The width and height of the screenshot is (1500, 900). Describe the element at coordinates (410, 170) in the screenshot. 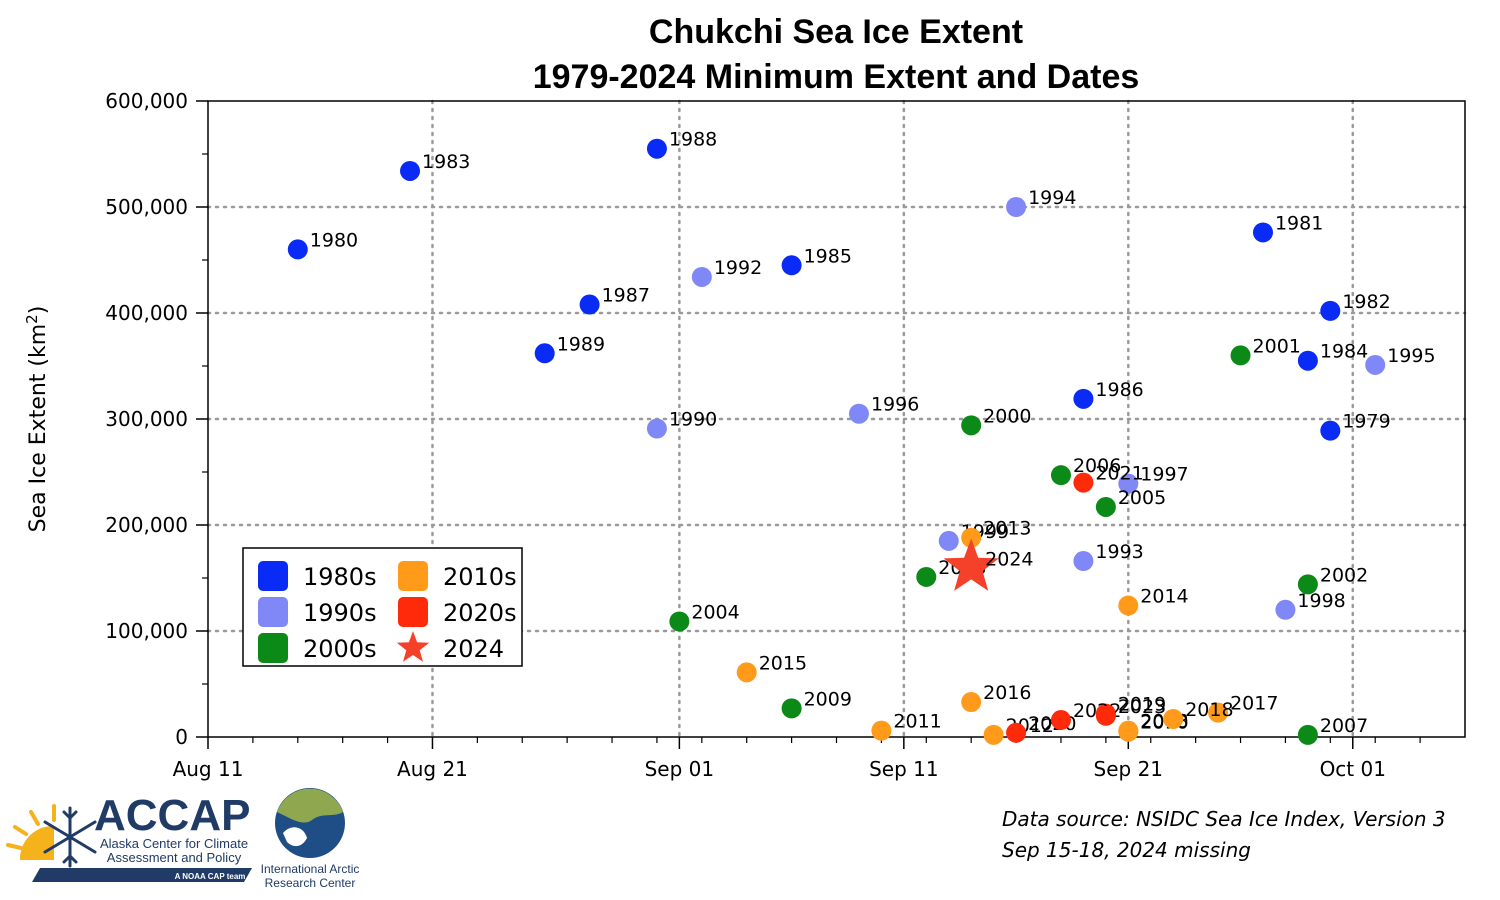

I see `point-1983` at that location.